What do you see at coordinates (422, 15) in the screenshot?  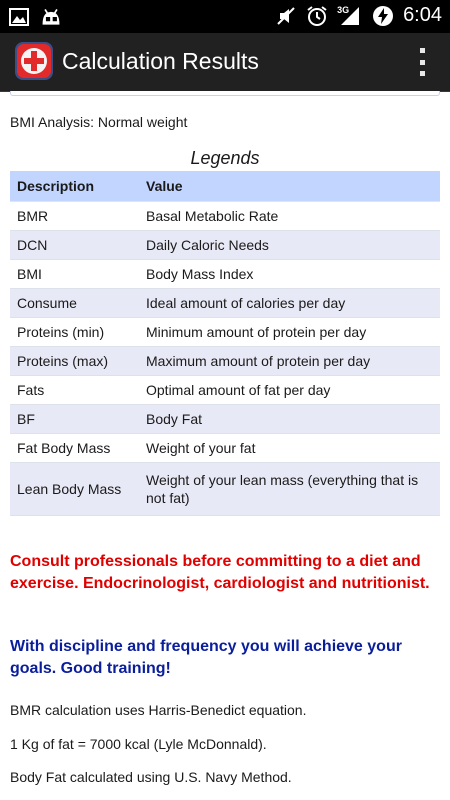 I see `clock-time: 6:04` at bounding box center [422, 15].